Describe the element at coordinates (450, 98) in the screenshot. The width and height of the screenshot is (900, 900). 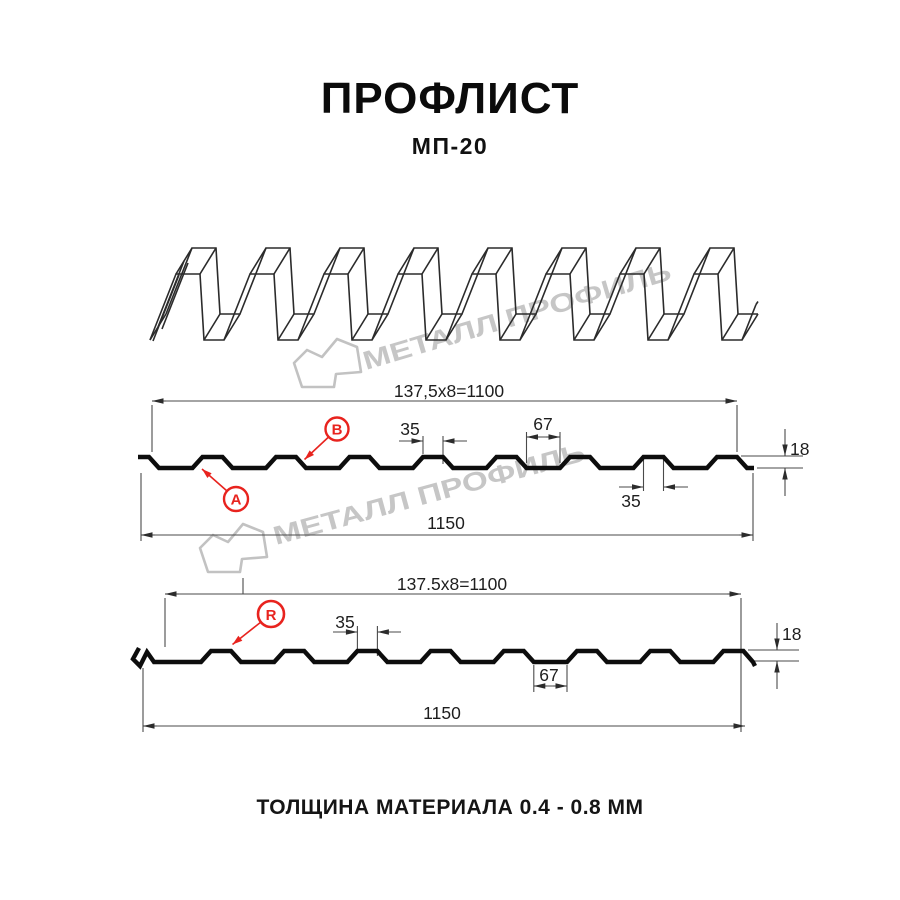
I see `page-title: ПРОФЛИСТ` at that location.